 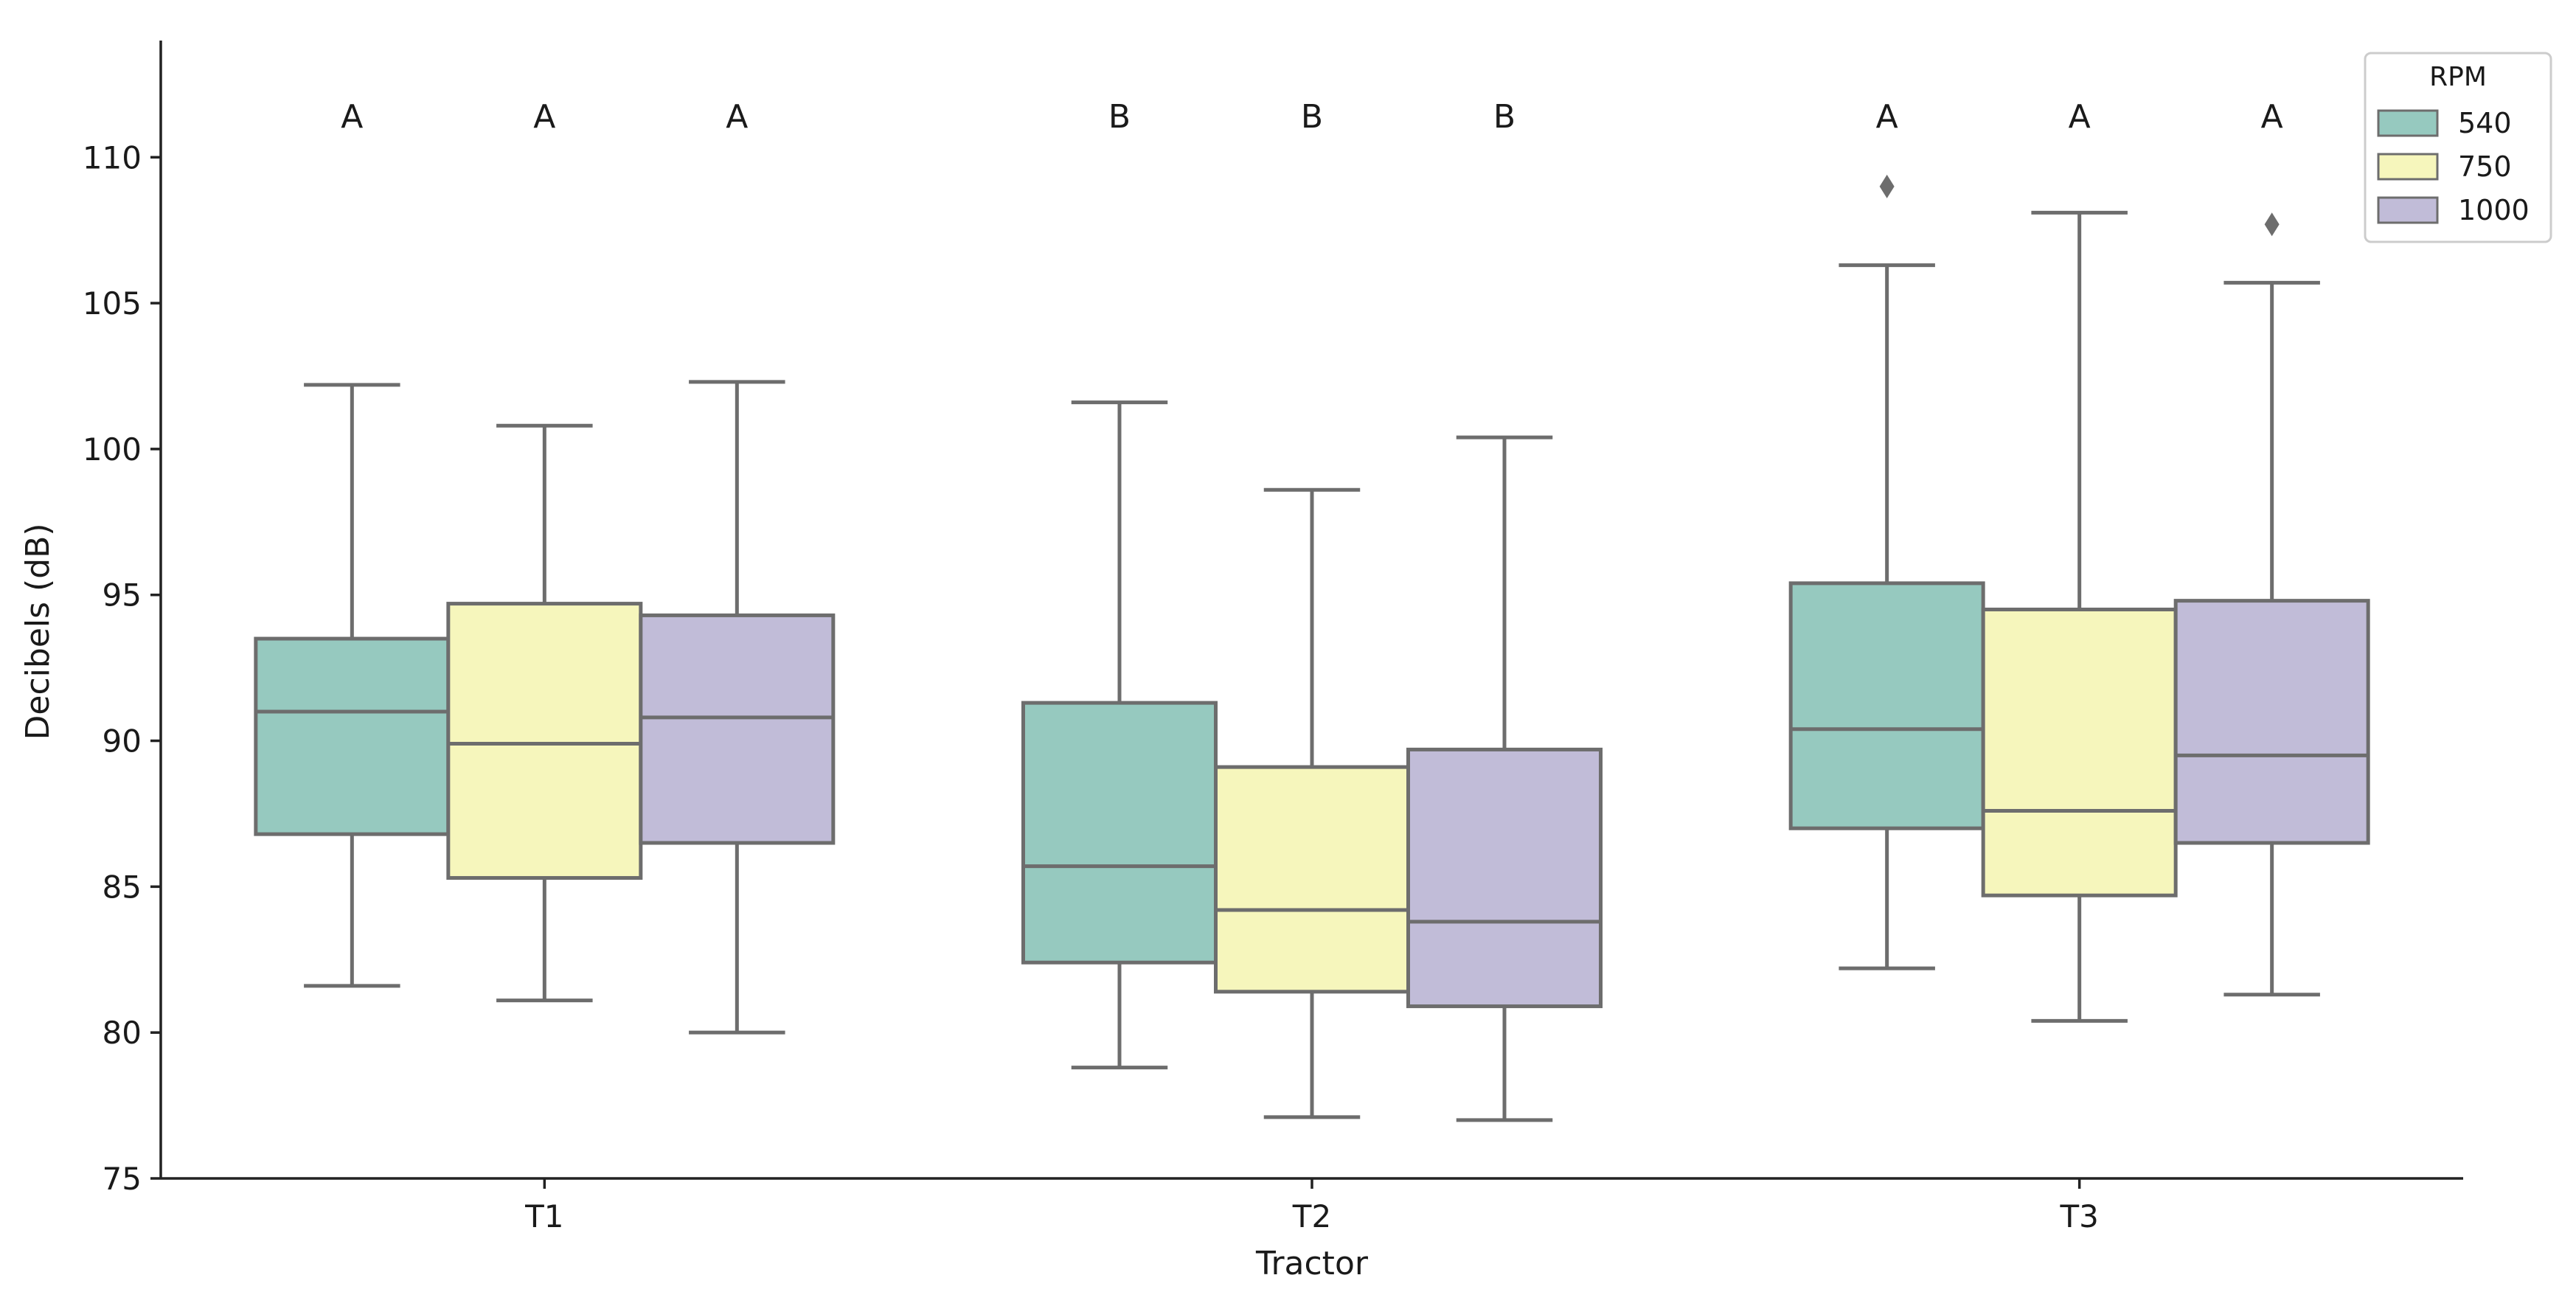 I want to click on y-tick-label: 110, so click(x=112, y=157).